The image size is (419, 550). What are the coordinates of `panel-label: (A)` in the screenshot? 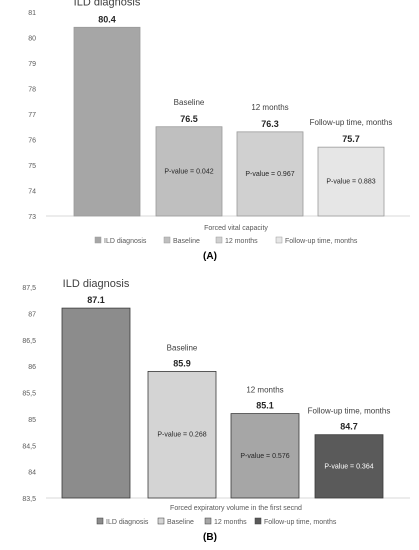 It's located at (210, 256).